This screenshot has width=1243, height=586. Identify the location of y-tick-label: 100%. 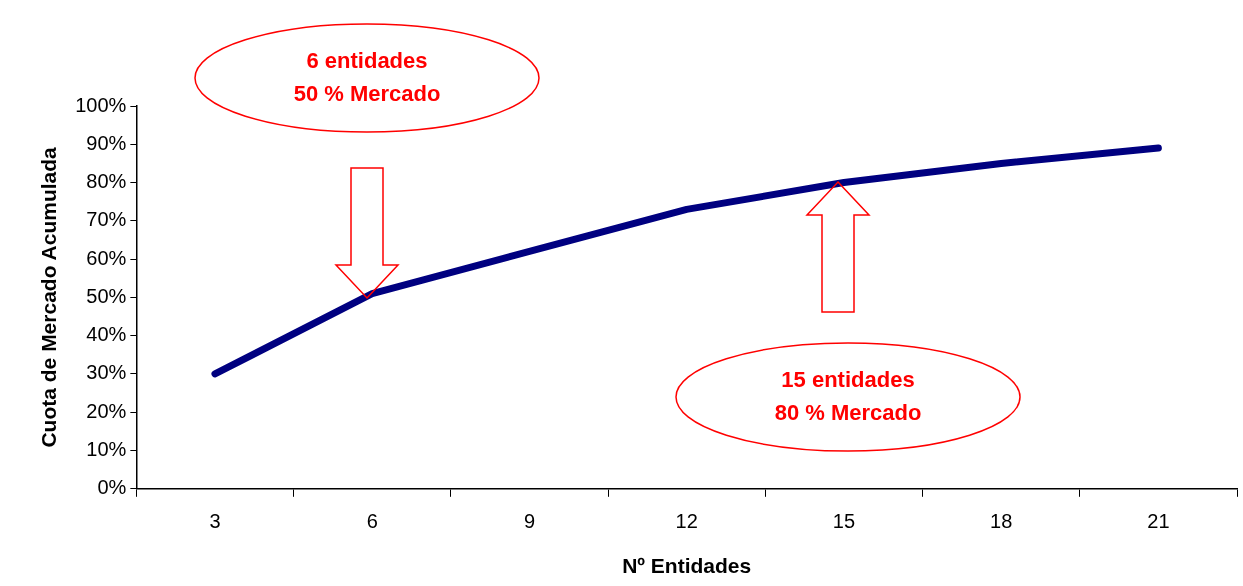
(101, 104).